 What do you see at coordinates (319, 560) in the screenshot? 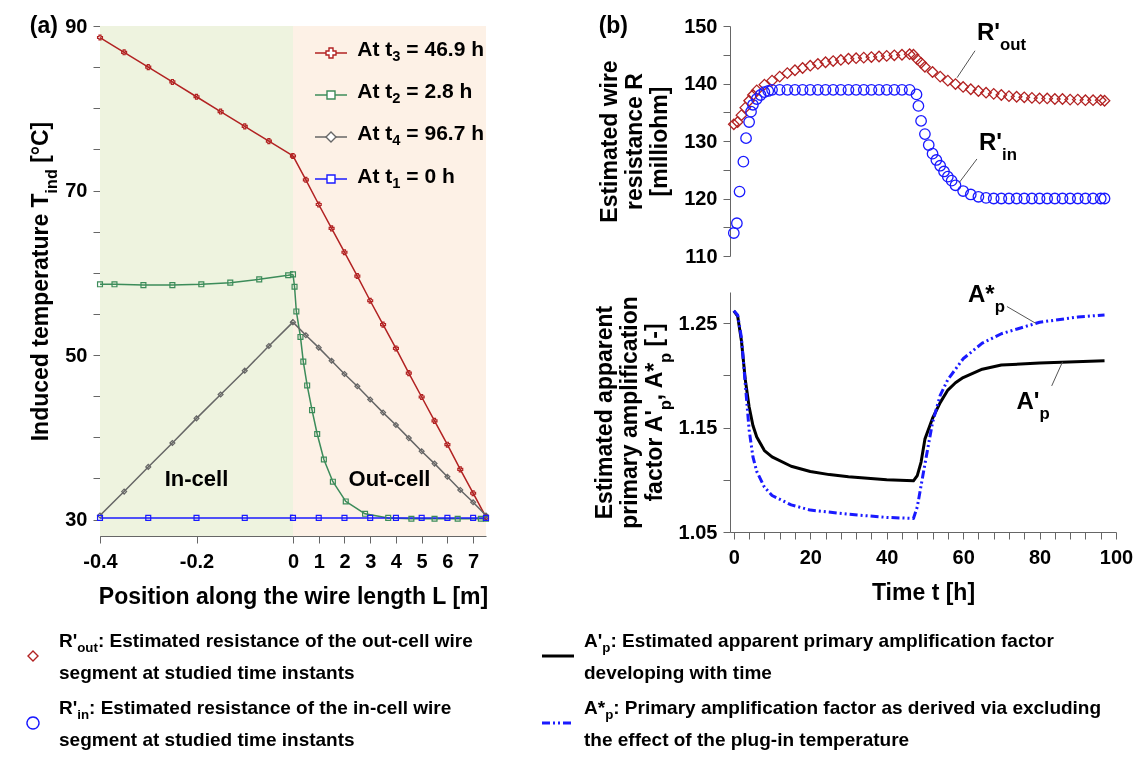
I see `x-tick-label: 1` at bounding box center [319, 560].